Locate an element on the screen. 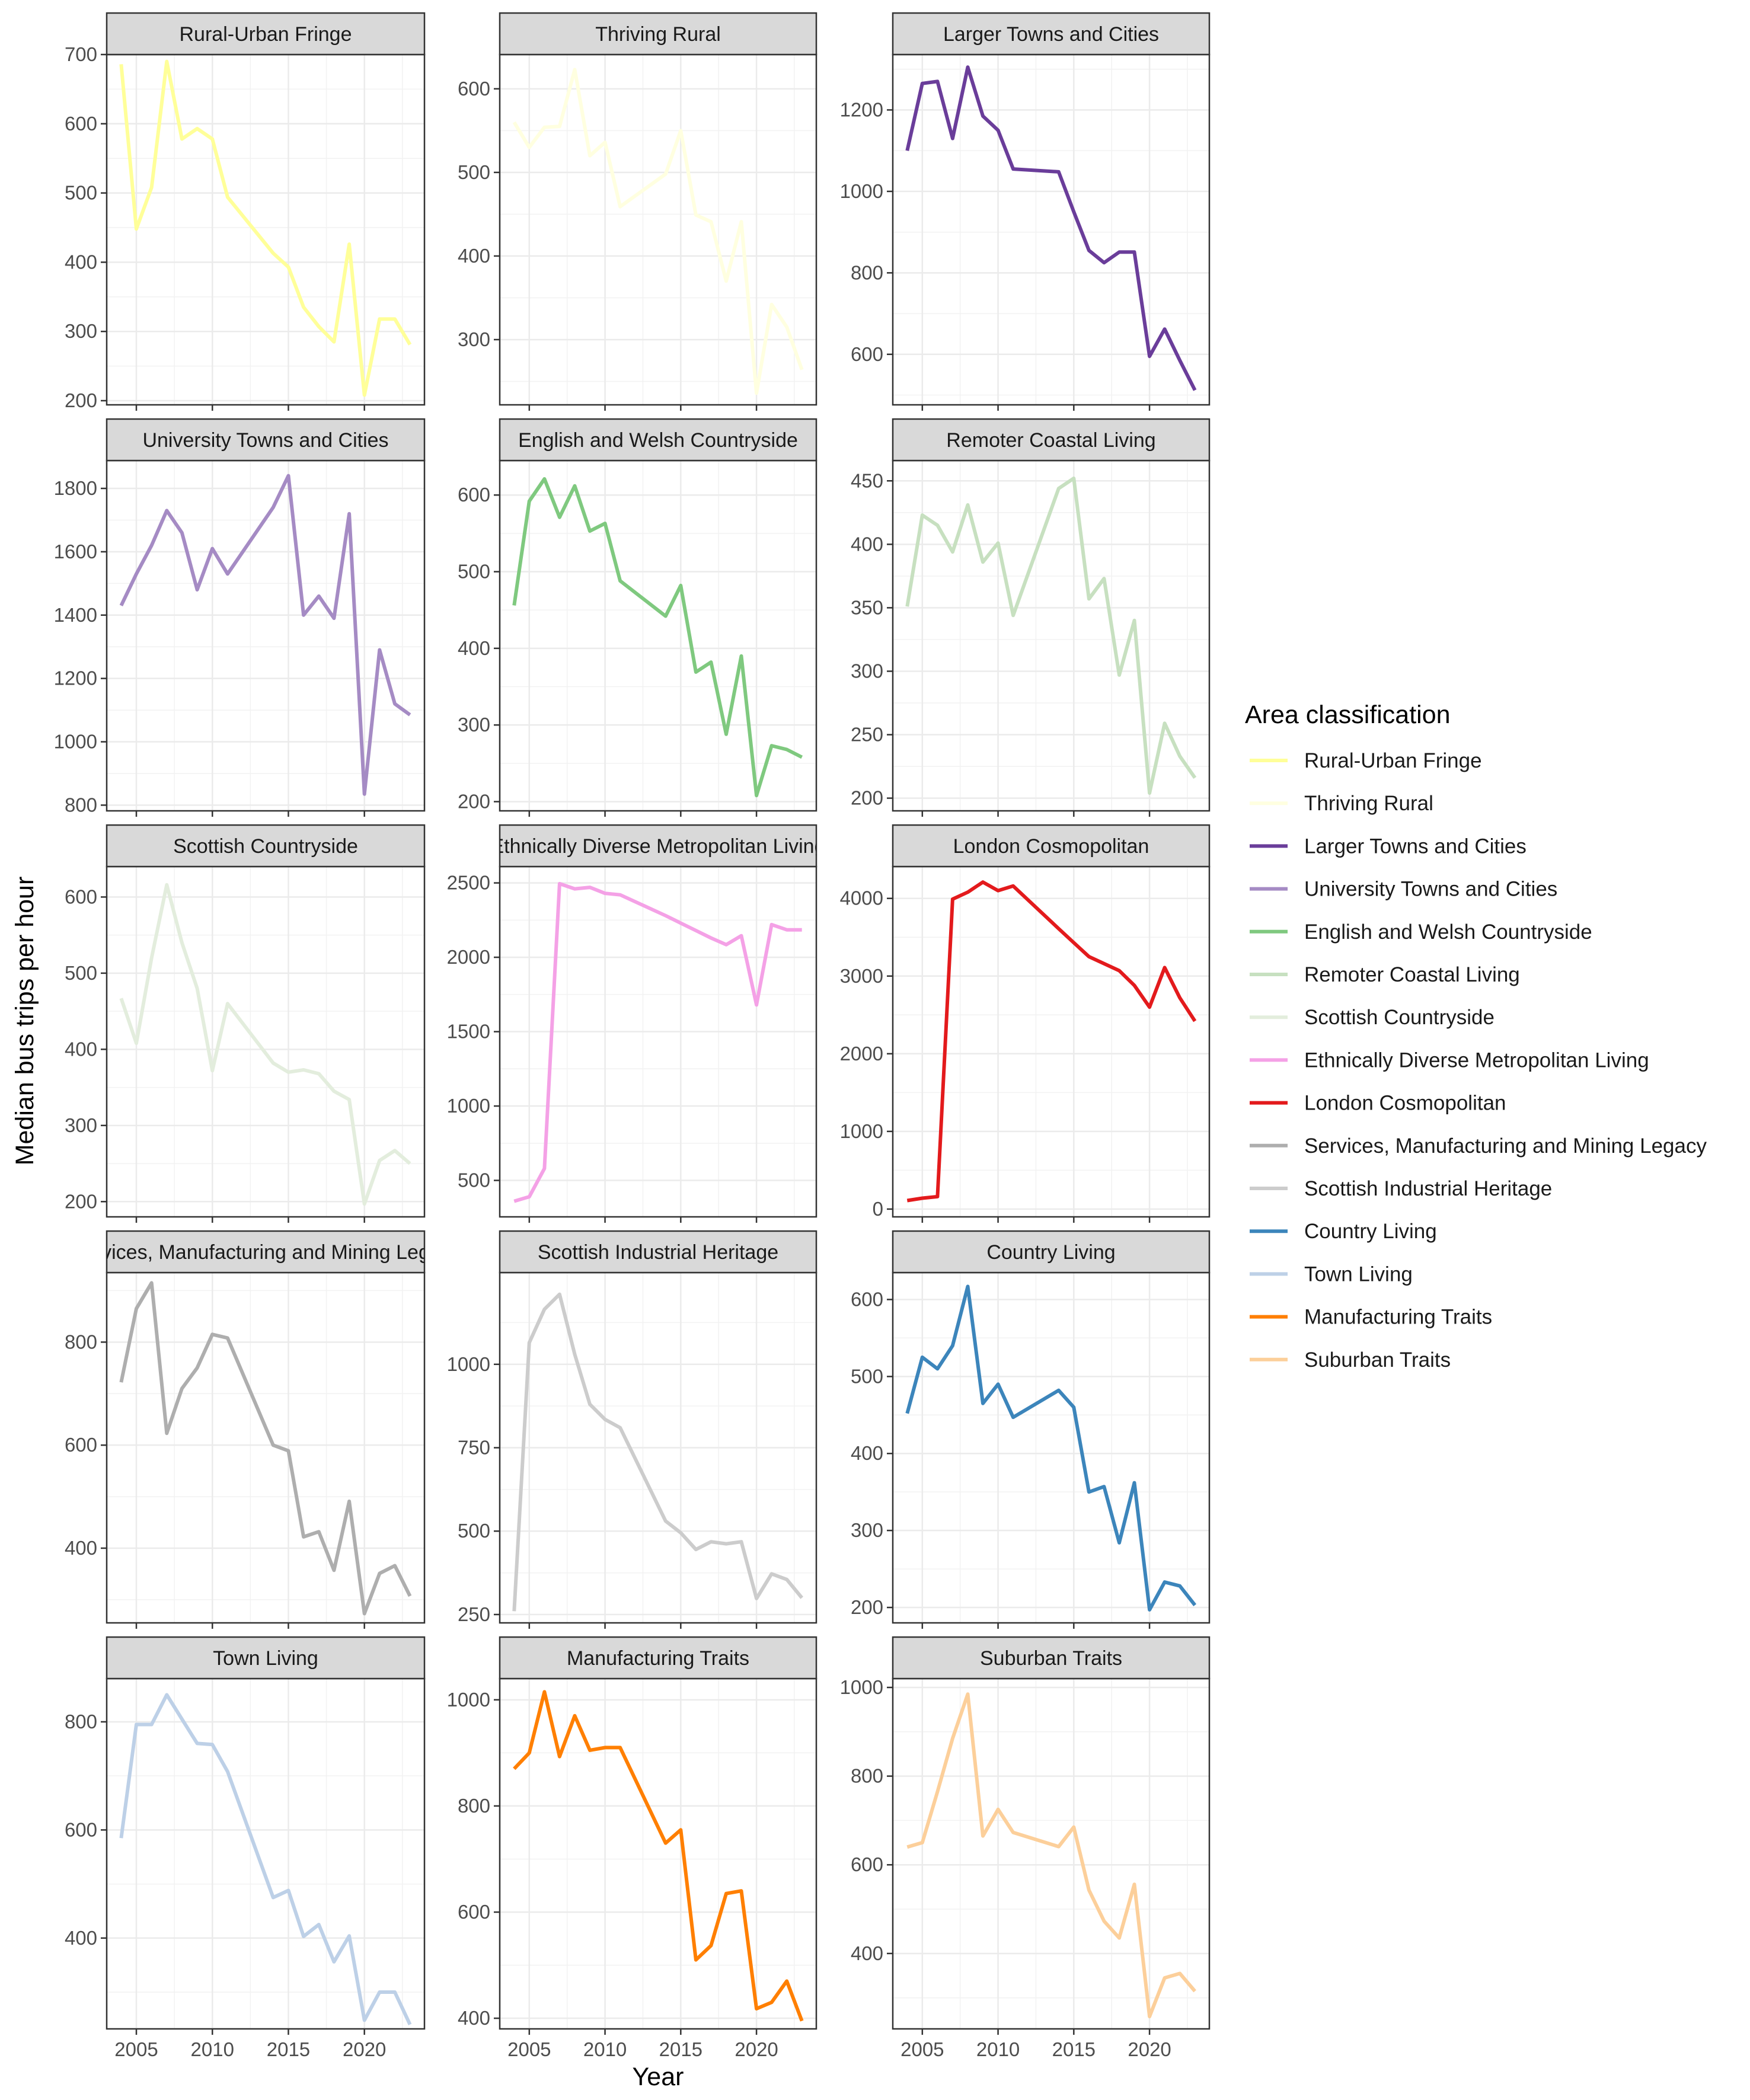  y-tick-label: 200 is located at coordinates (867, 1607).